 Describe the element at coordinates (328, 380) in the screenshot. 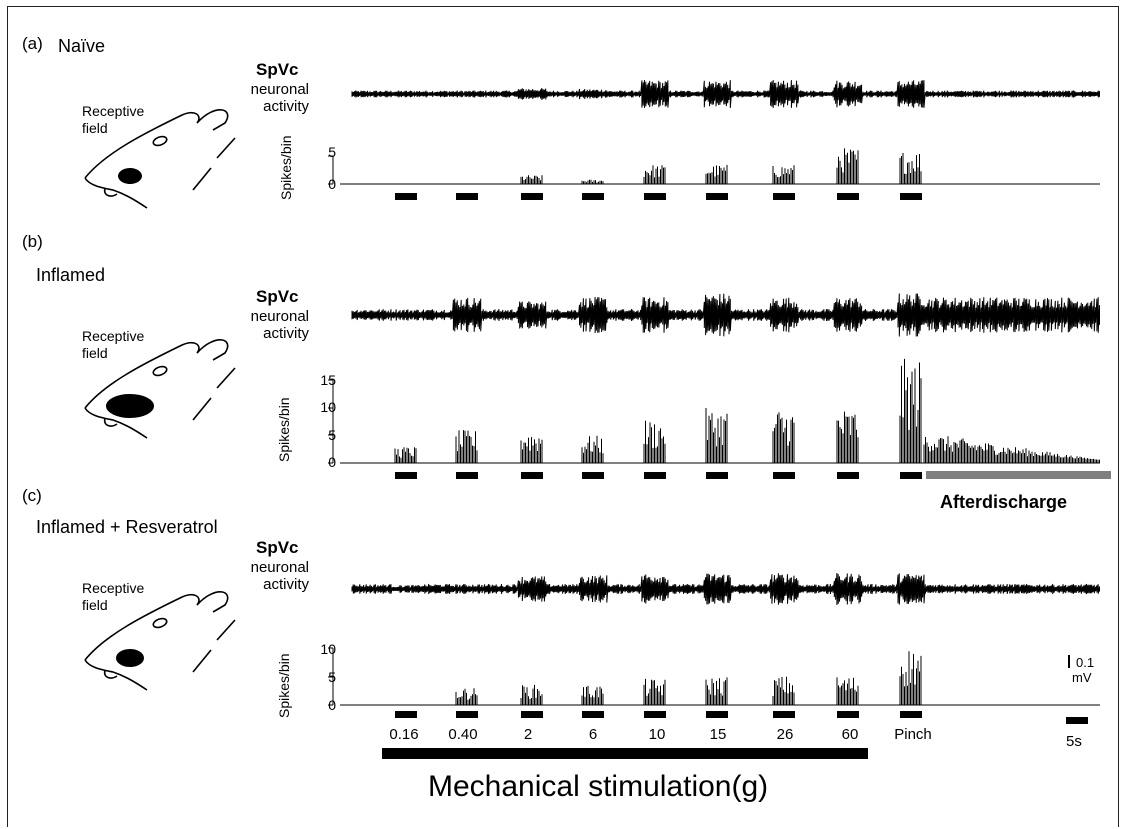

I see `panel-b-y-tick-15: 15` at that location.